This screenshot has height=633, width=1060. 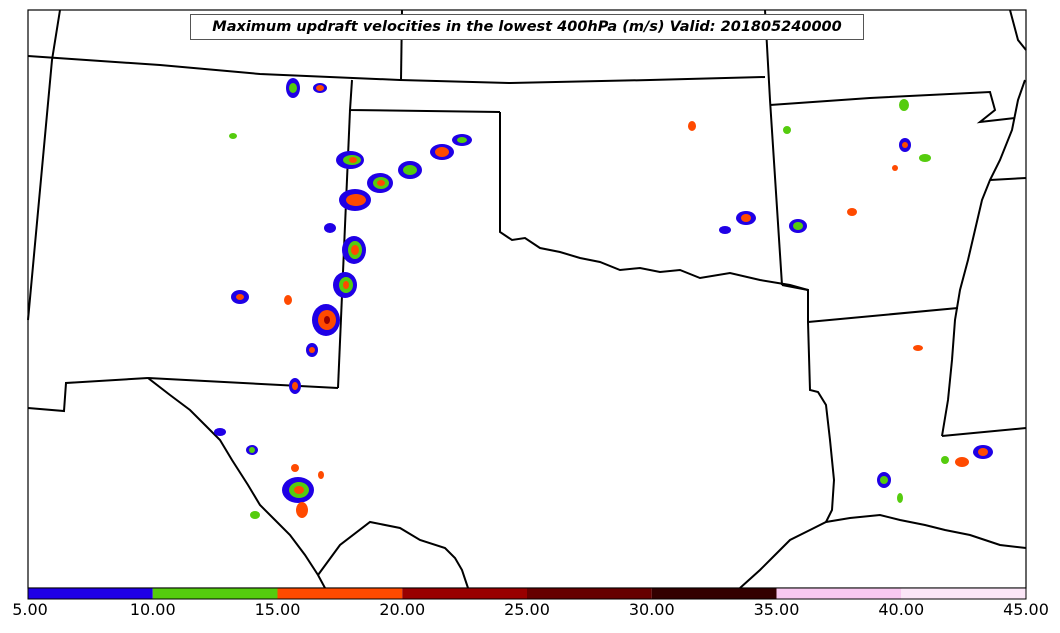 I want to click on boundary-ms-east, so click(x=1008, y=179).